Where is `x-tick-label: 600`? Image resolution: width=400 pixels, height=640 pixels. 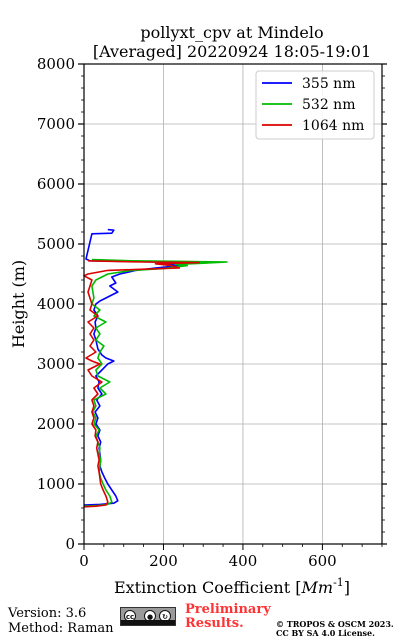
x-tick-label: 600 is located at coordinates (322, 561).